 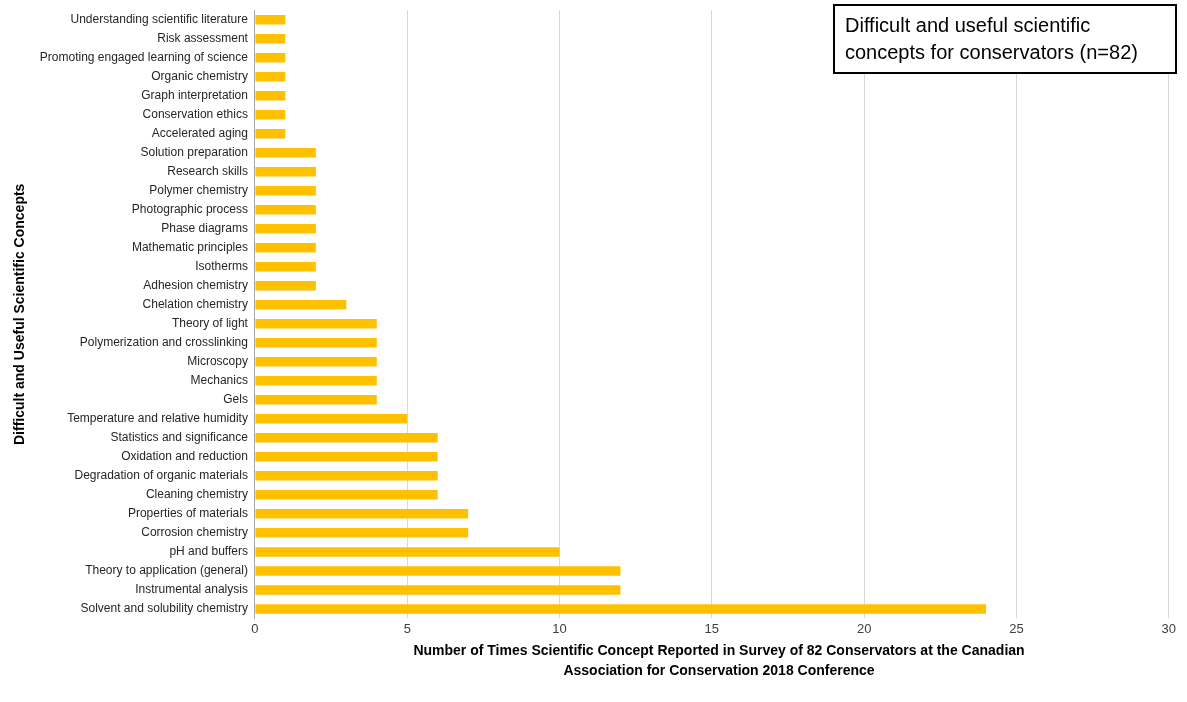 I want to click on y-tick-label: Mechanics, so click(x=219, y=380).